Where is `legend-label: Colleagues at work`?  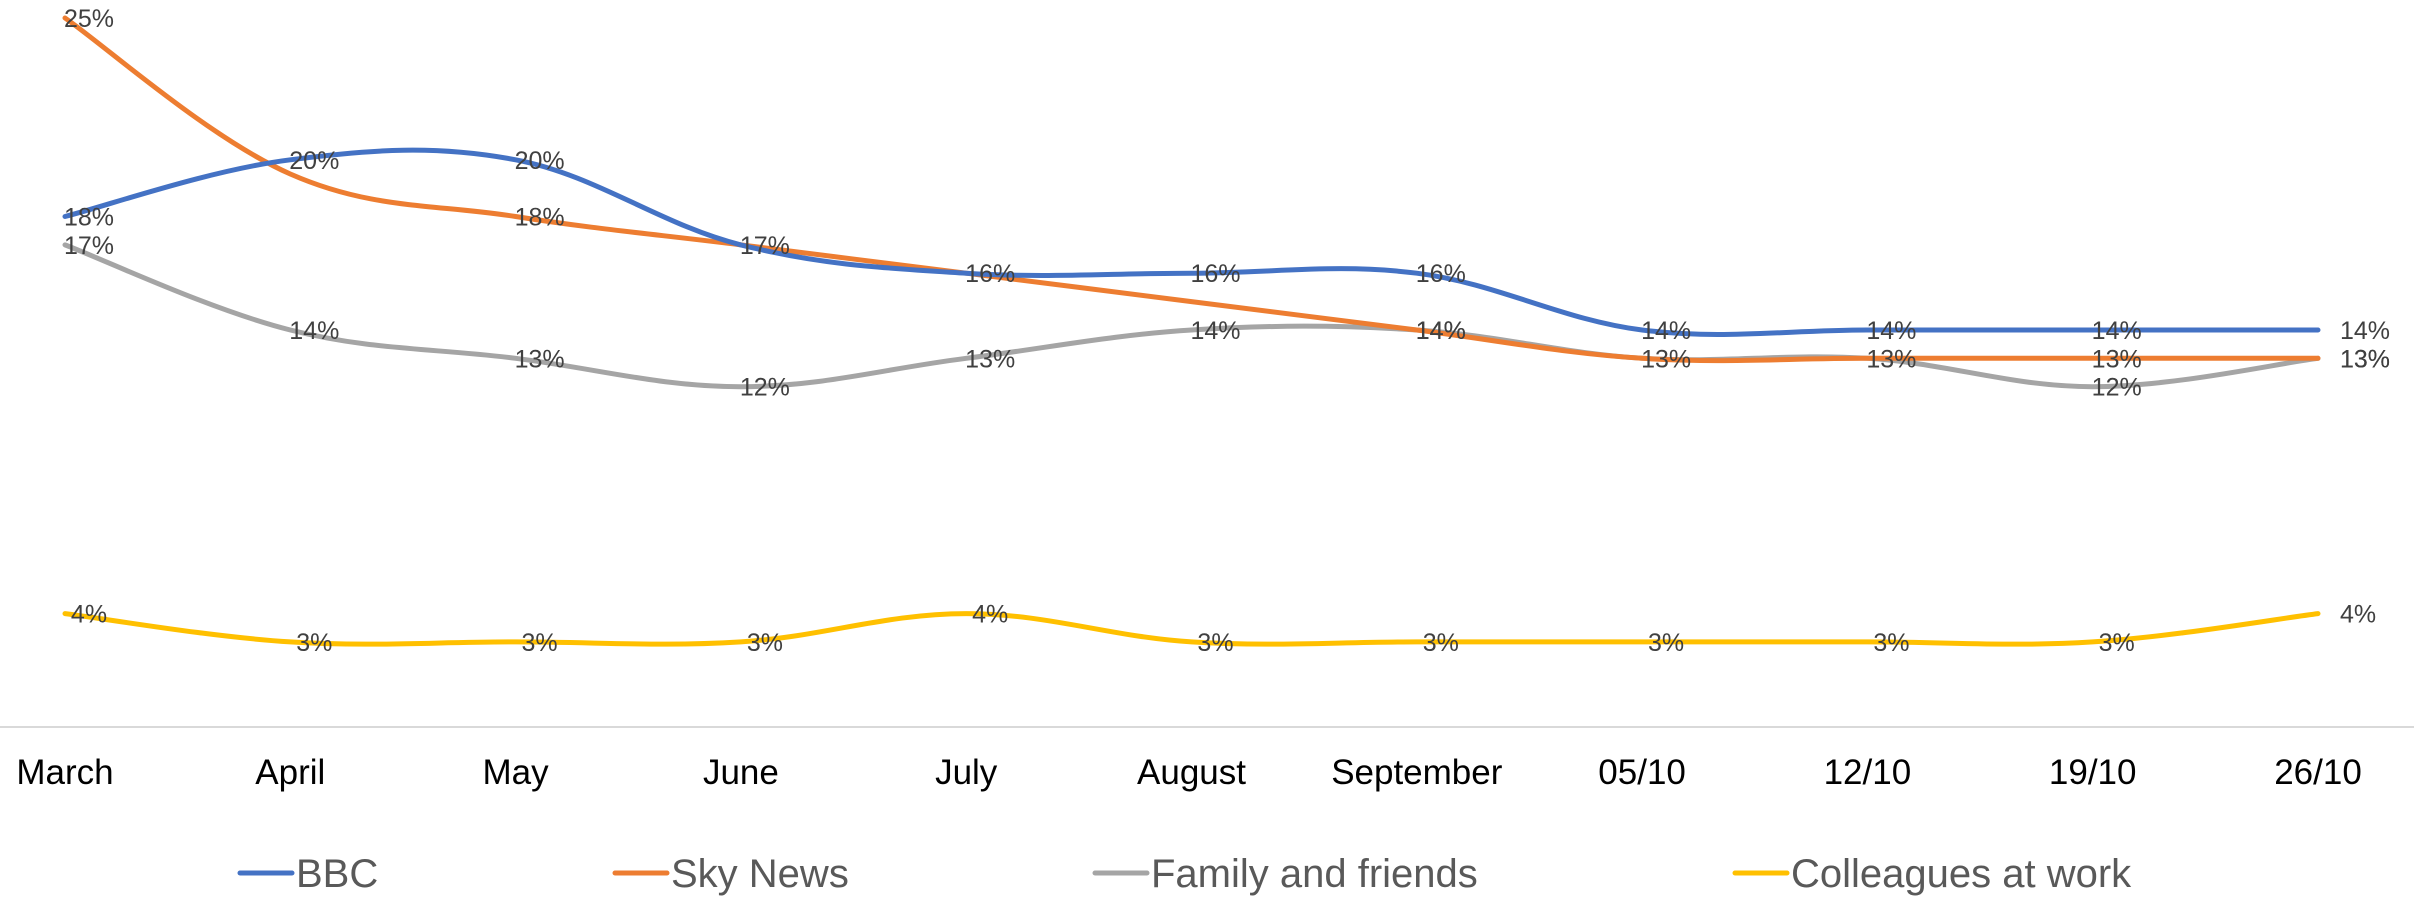
legend-label: Colleagues at work is located at coordinates (1961, 874).